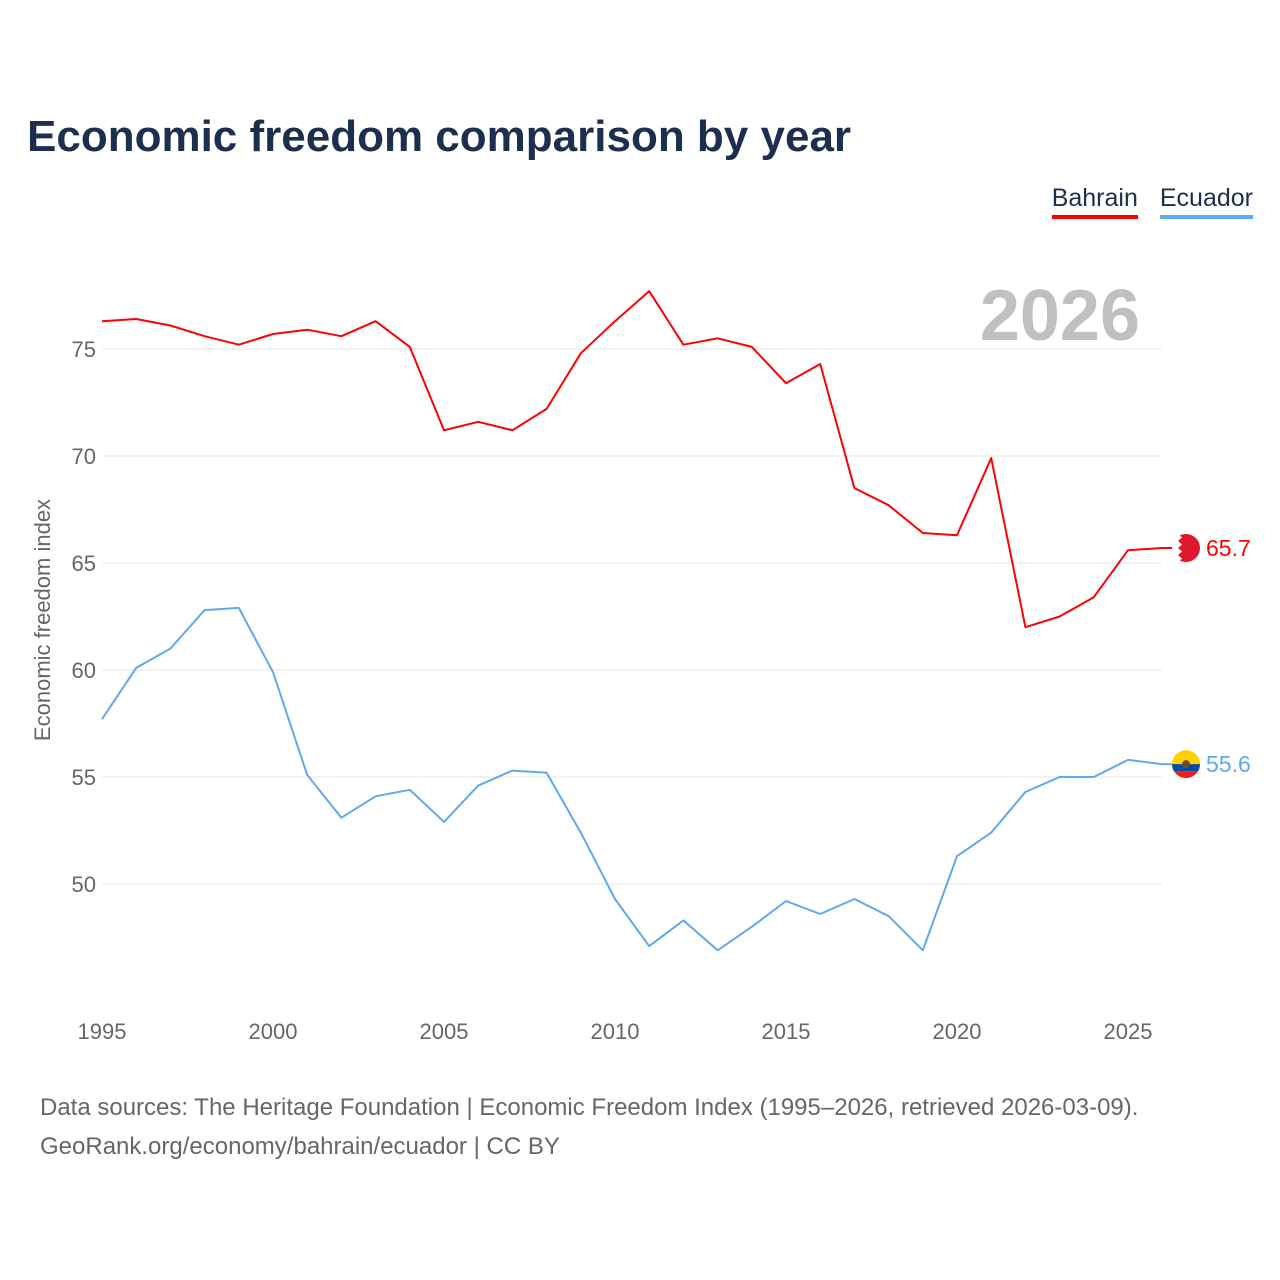  Describe the element at coordinates (42, 620) in the screenshot. I see `y-axis-label: Economic freedom index` at that location.